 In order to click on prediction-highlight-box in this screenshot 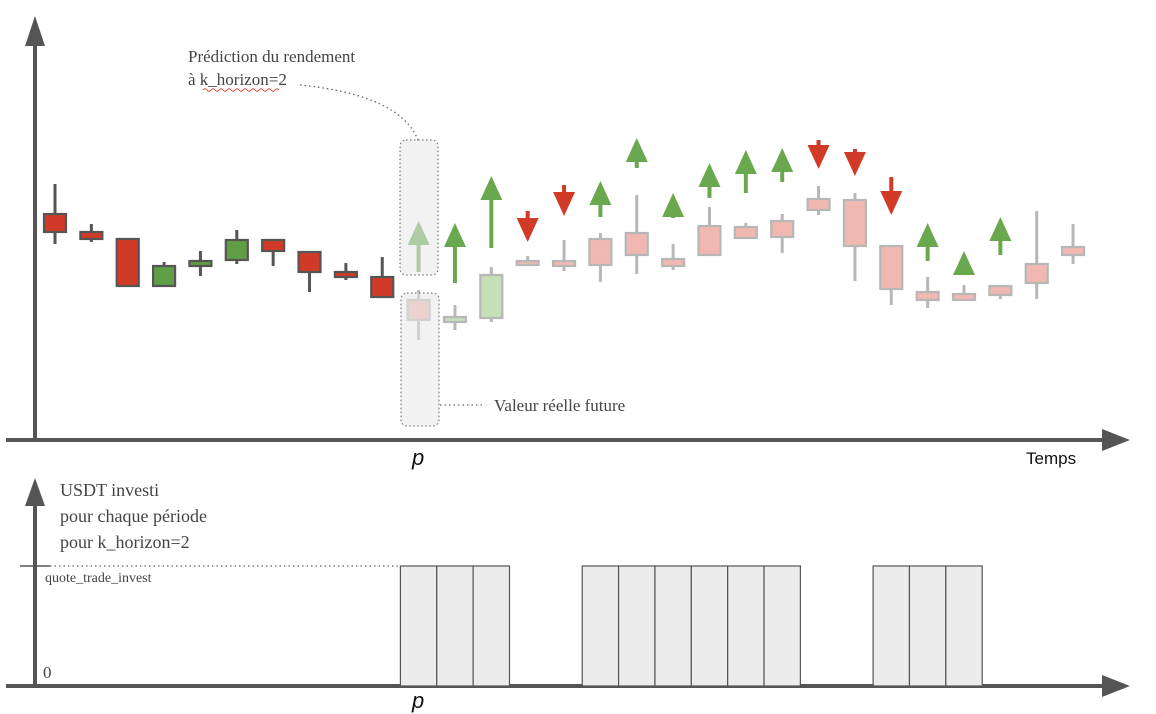, I will do `click(419, 207)`.